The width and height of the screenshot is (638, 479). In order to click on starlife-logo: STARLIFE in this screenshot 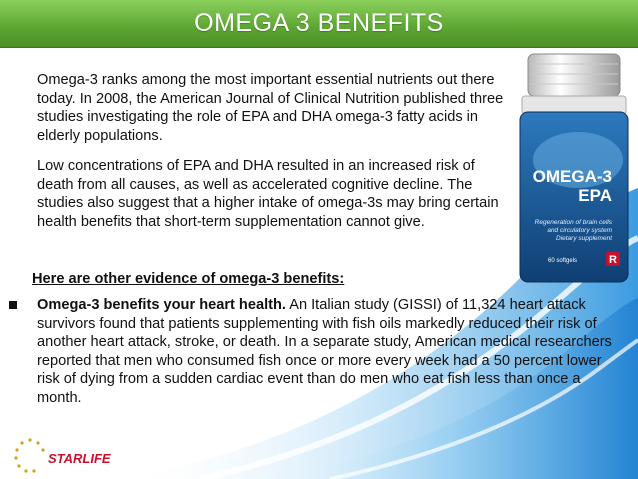, I will do `click(62, 455)`.